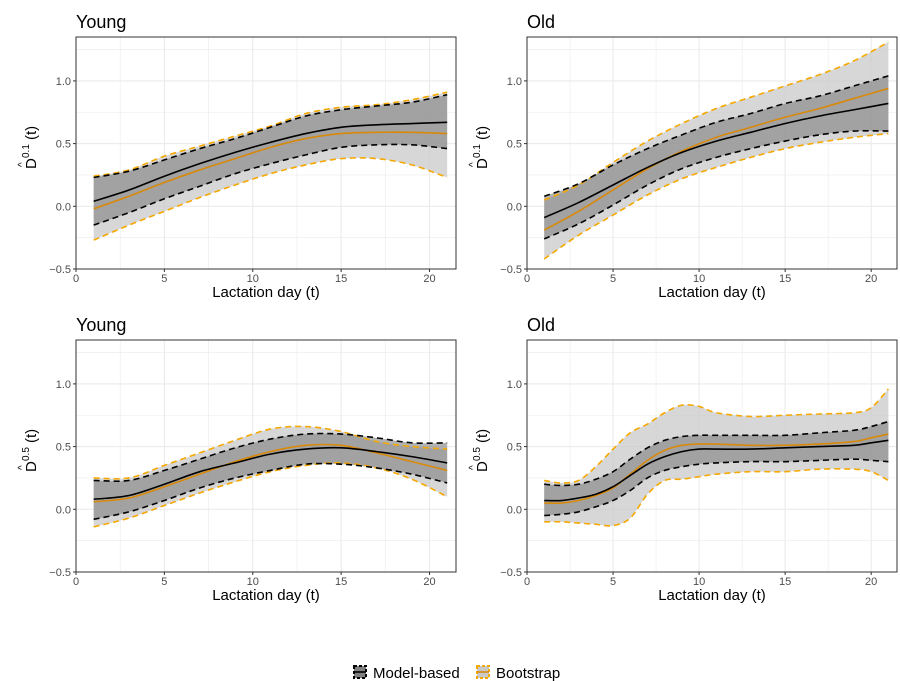 The image size is (900, 681). What do you see at coordinates (541, 325) in the screenshot?
I see `panel-title: Old` at bounding box center [541, 325].